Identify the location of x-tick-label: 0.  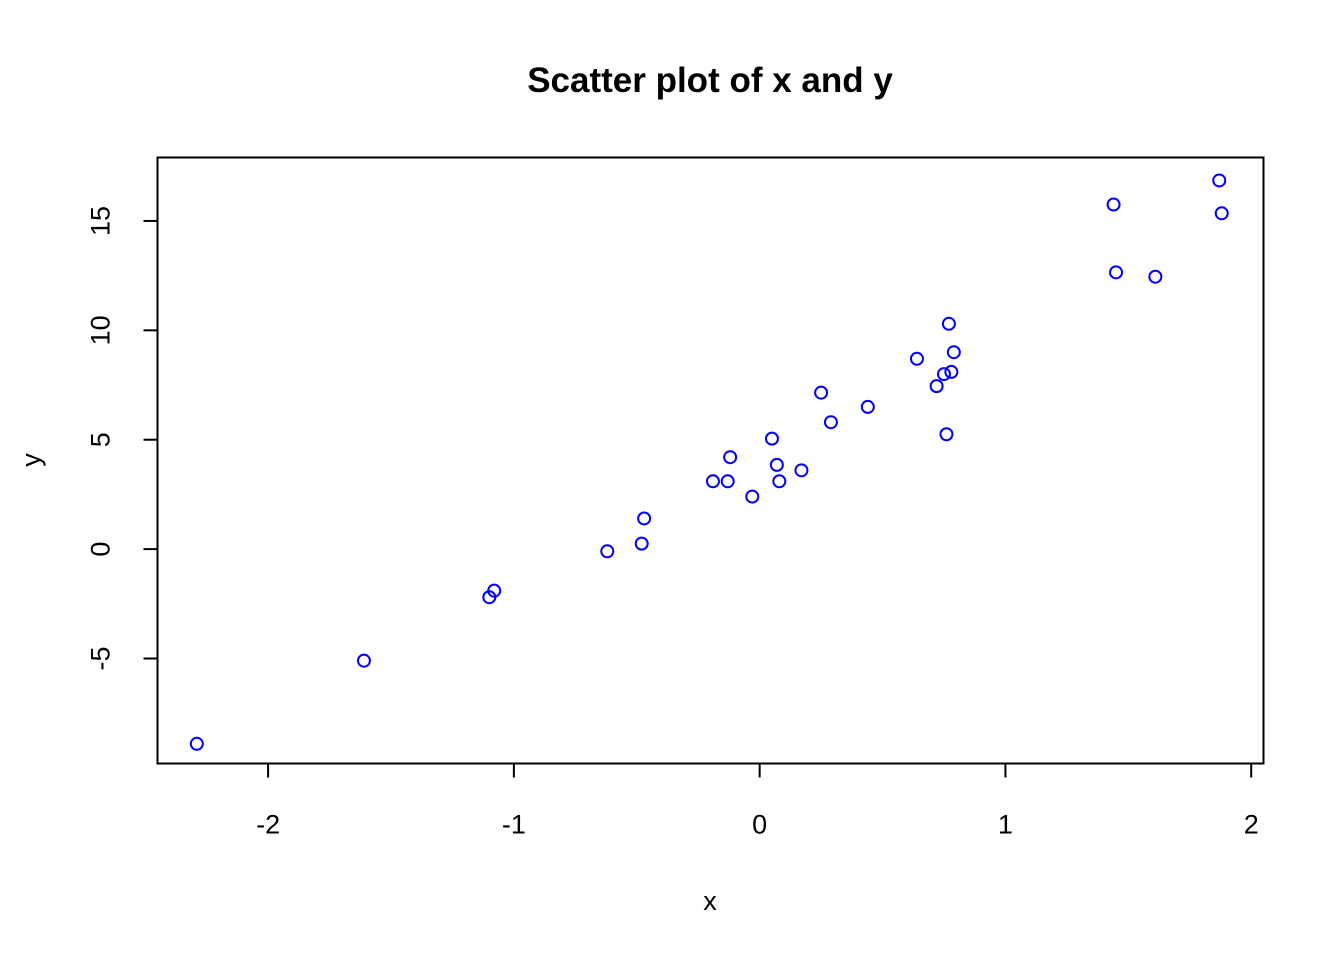
(759, 825).